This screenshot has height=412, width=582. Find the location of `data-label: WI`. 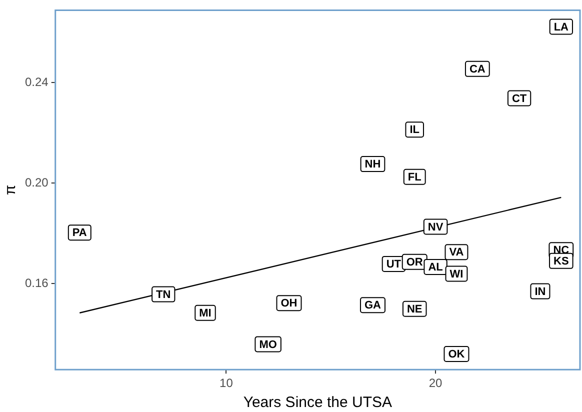

data-label: WI is located at coordinates (457, 274).